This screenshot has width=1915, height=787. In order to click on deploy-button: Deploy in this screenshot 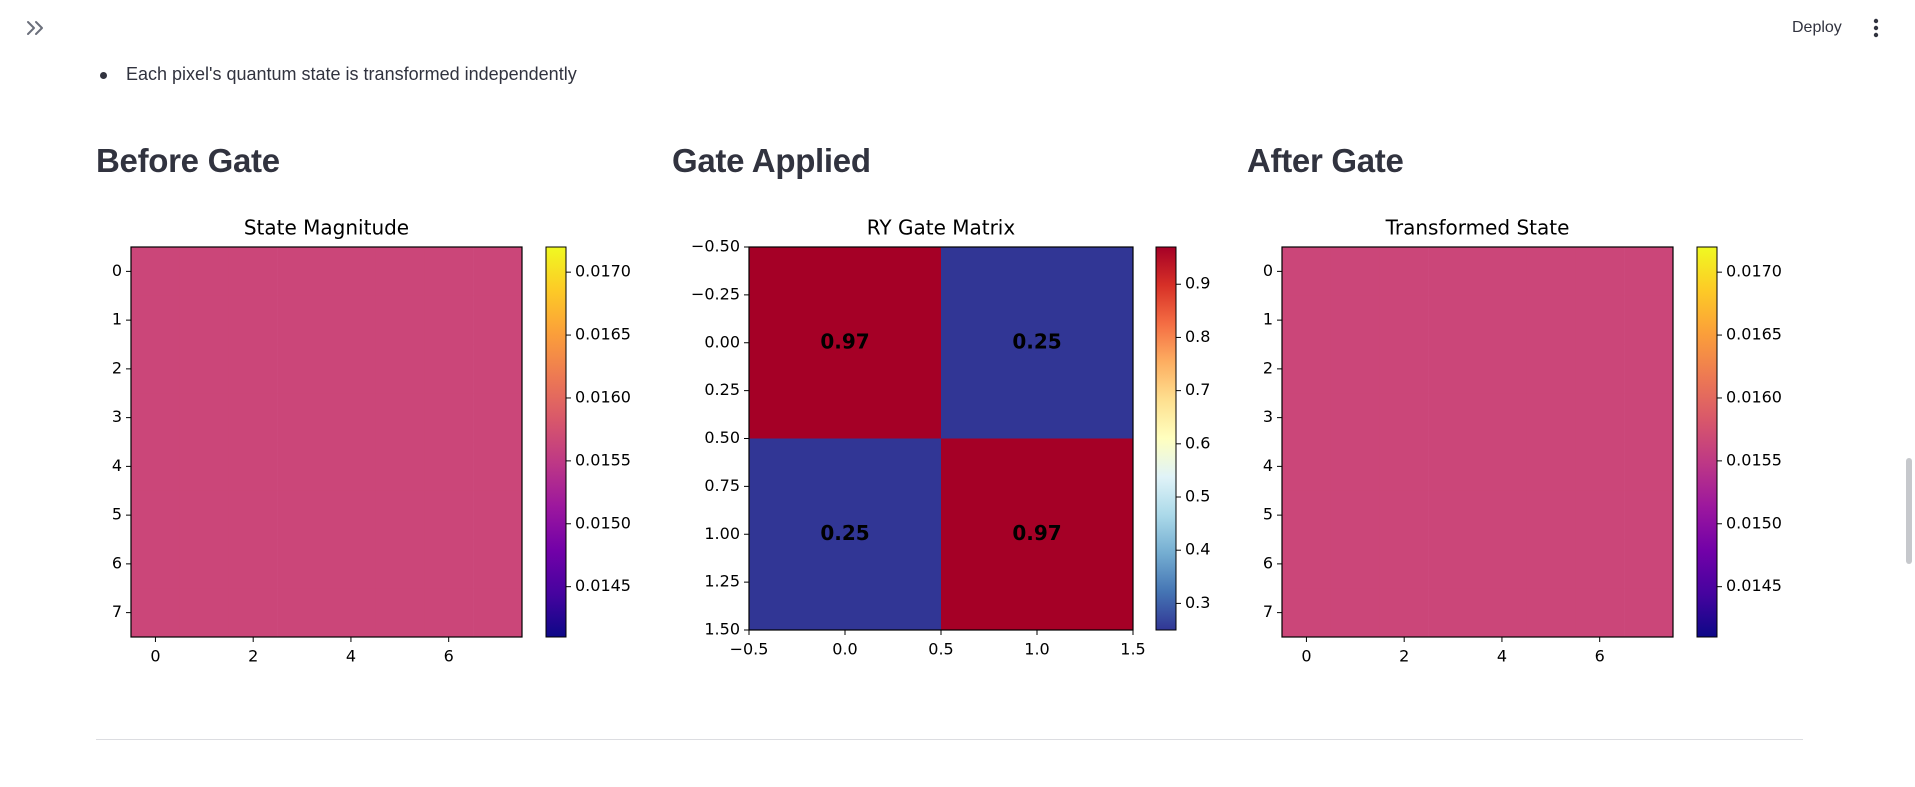, I will do `click(1817, 27)`.